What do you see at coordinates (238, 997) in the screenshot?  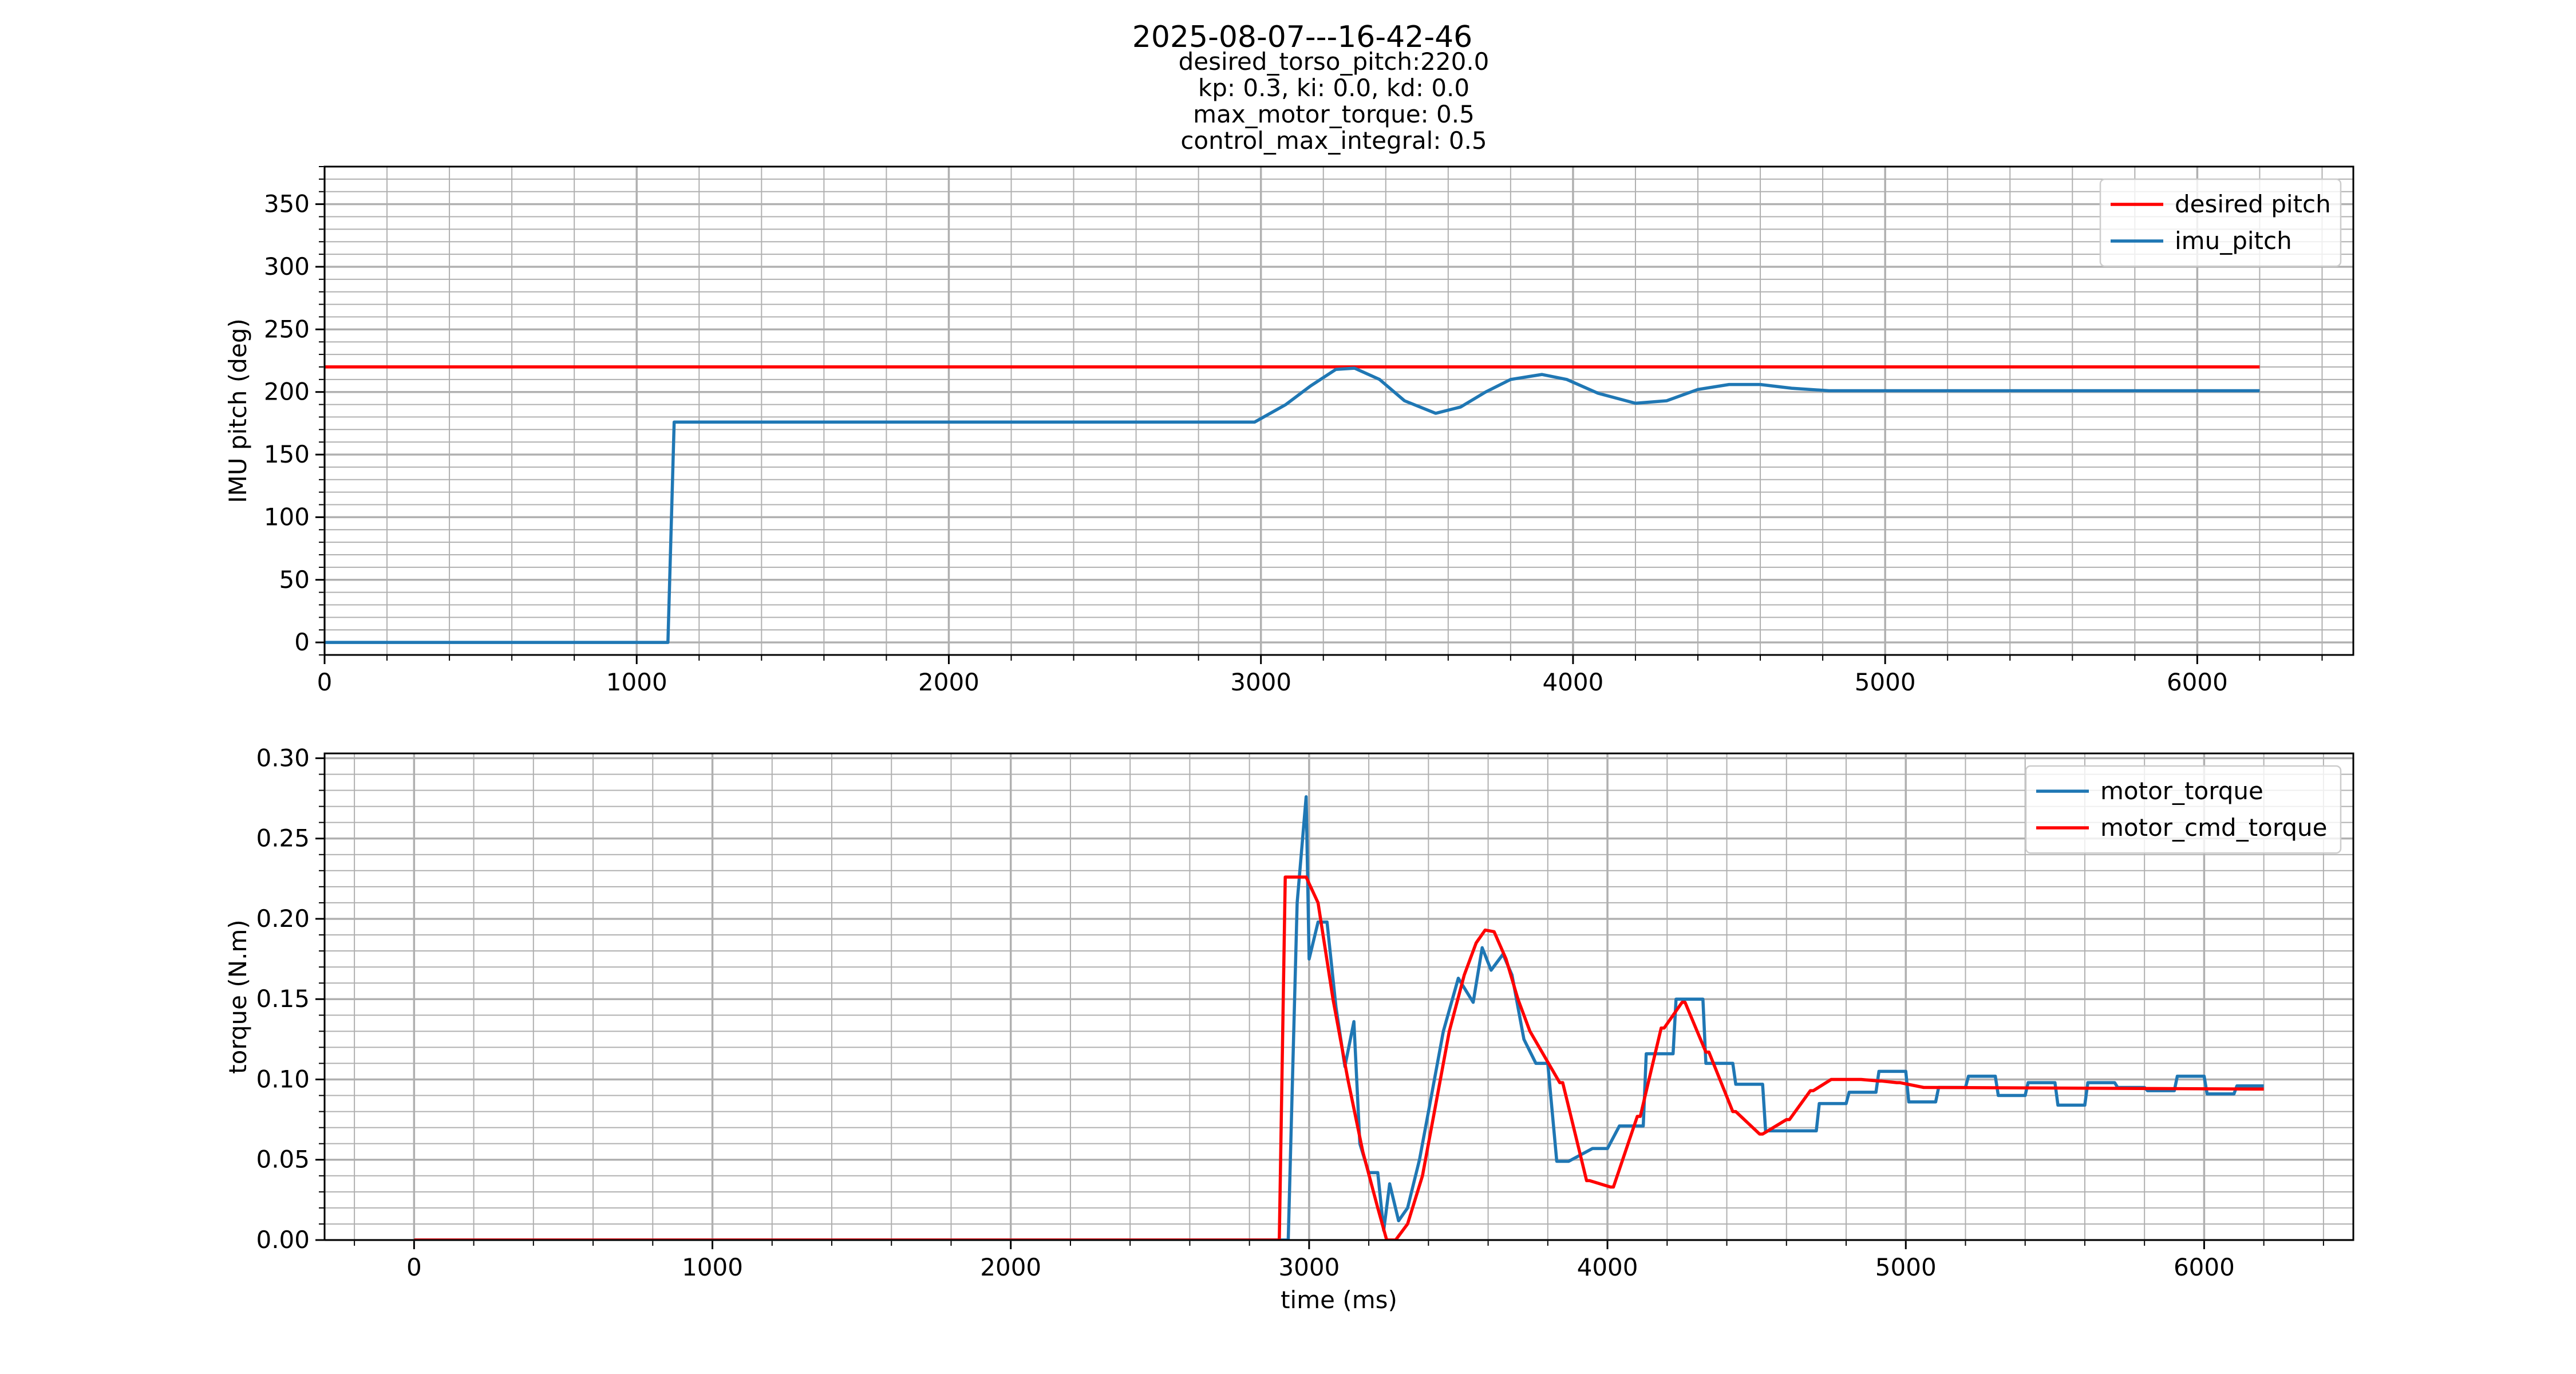 I see `y-axis-label: torque (N.m)` at bounding box center [238, 997].